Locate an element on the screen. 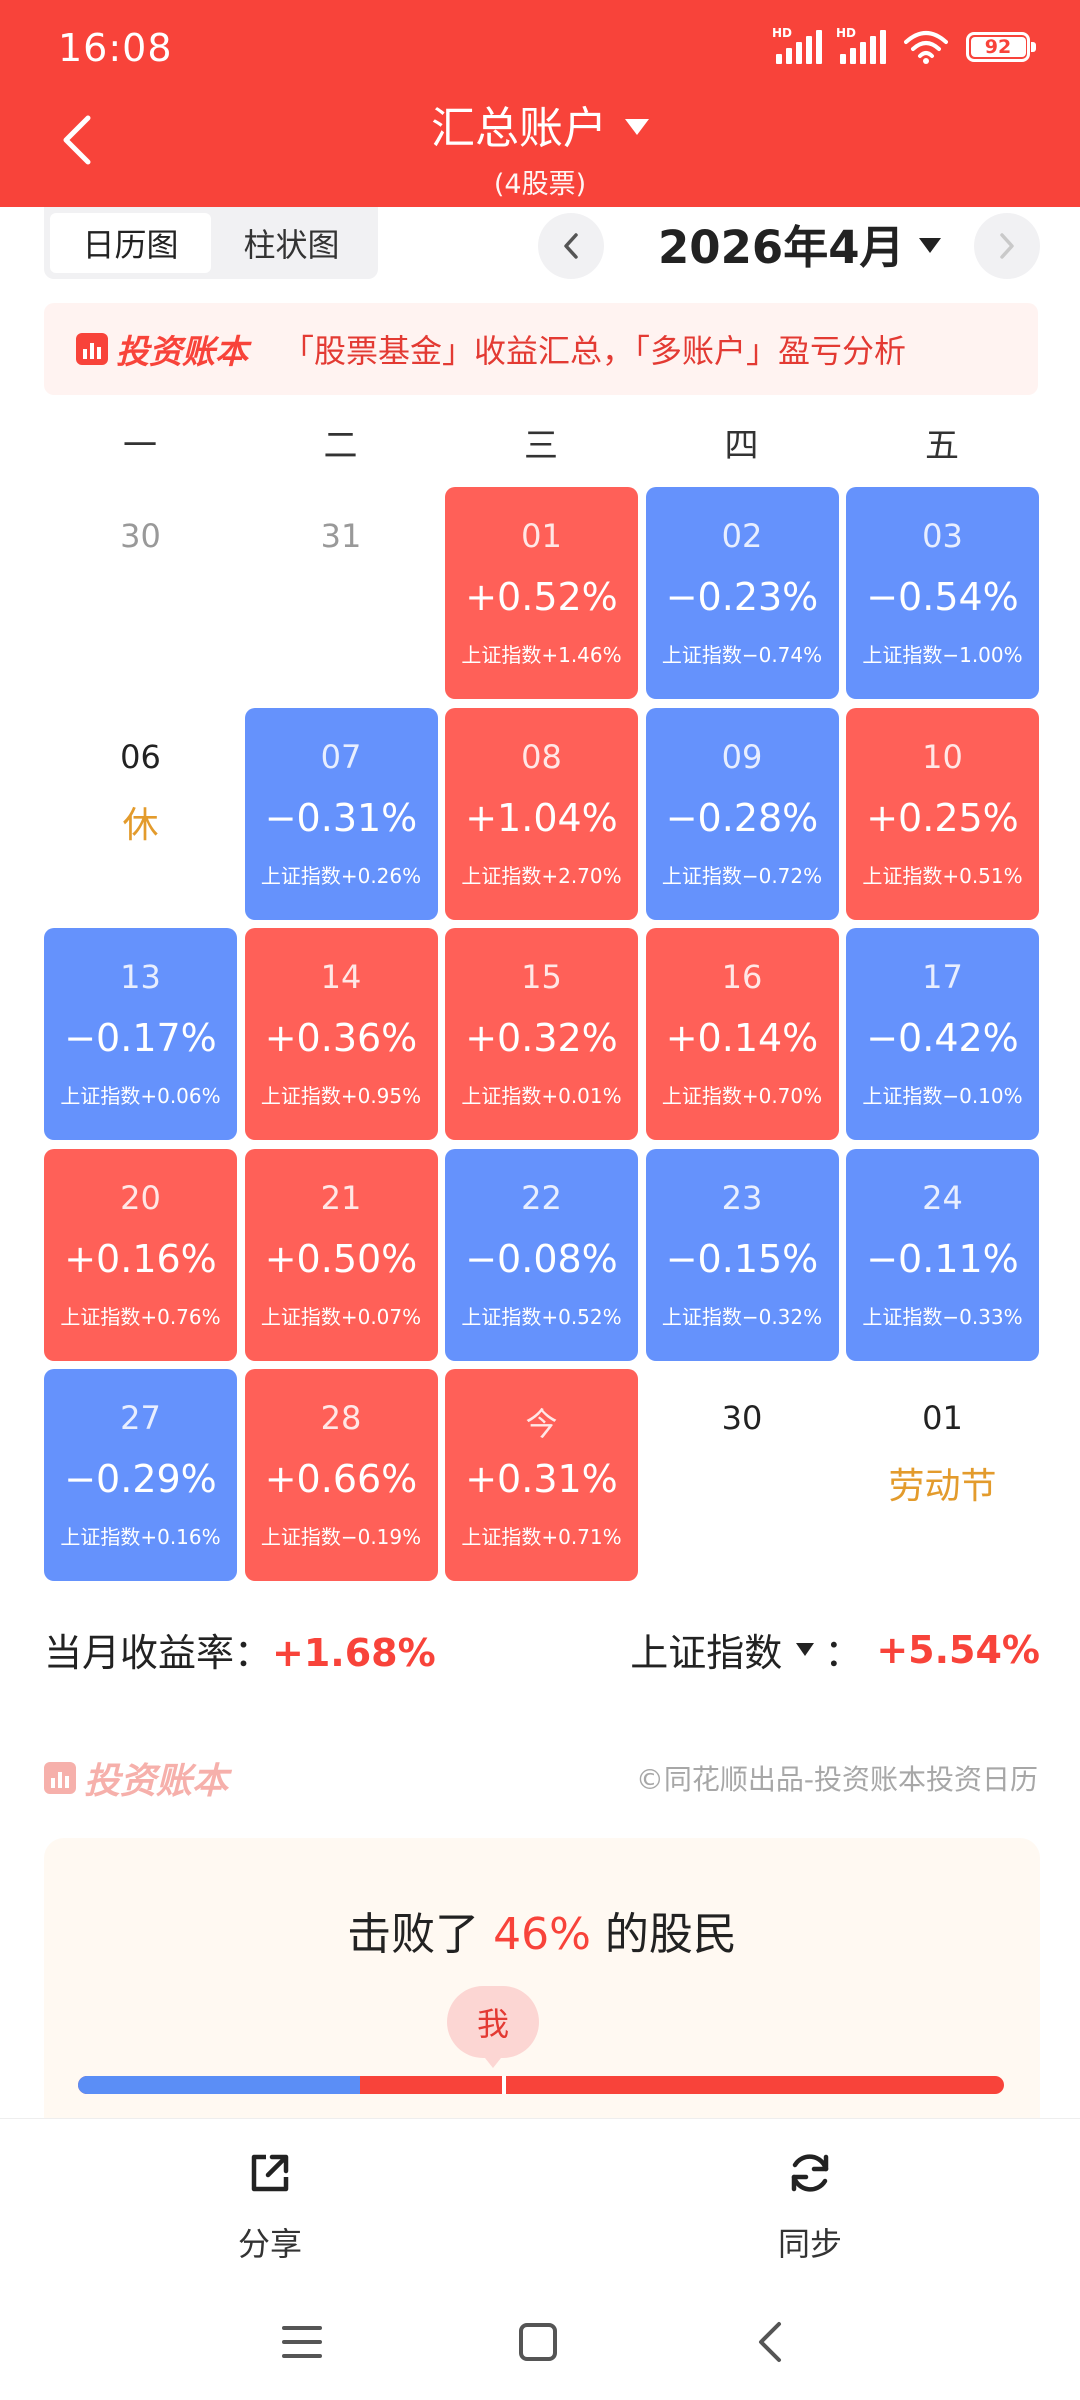 Image resolution: width=1080 pixels, height=2400 pixels. calendar-day-cell: 22 −0.08% 上证指数+0.52% is located at coordinates (541, 1254).